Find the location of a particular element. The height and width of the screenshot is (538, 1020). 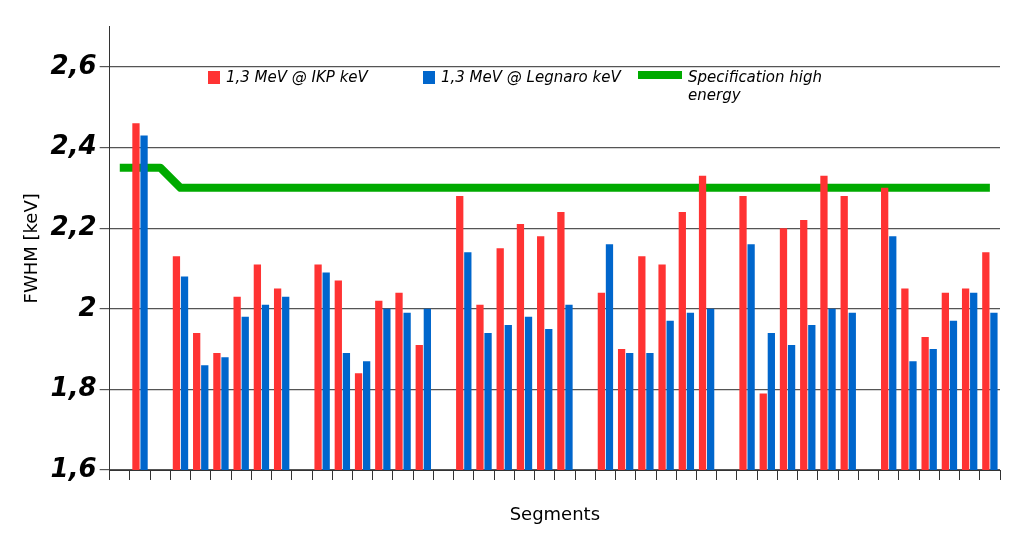

legend-label: Specification high energy is located at coordinates (756, 86).